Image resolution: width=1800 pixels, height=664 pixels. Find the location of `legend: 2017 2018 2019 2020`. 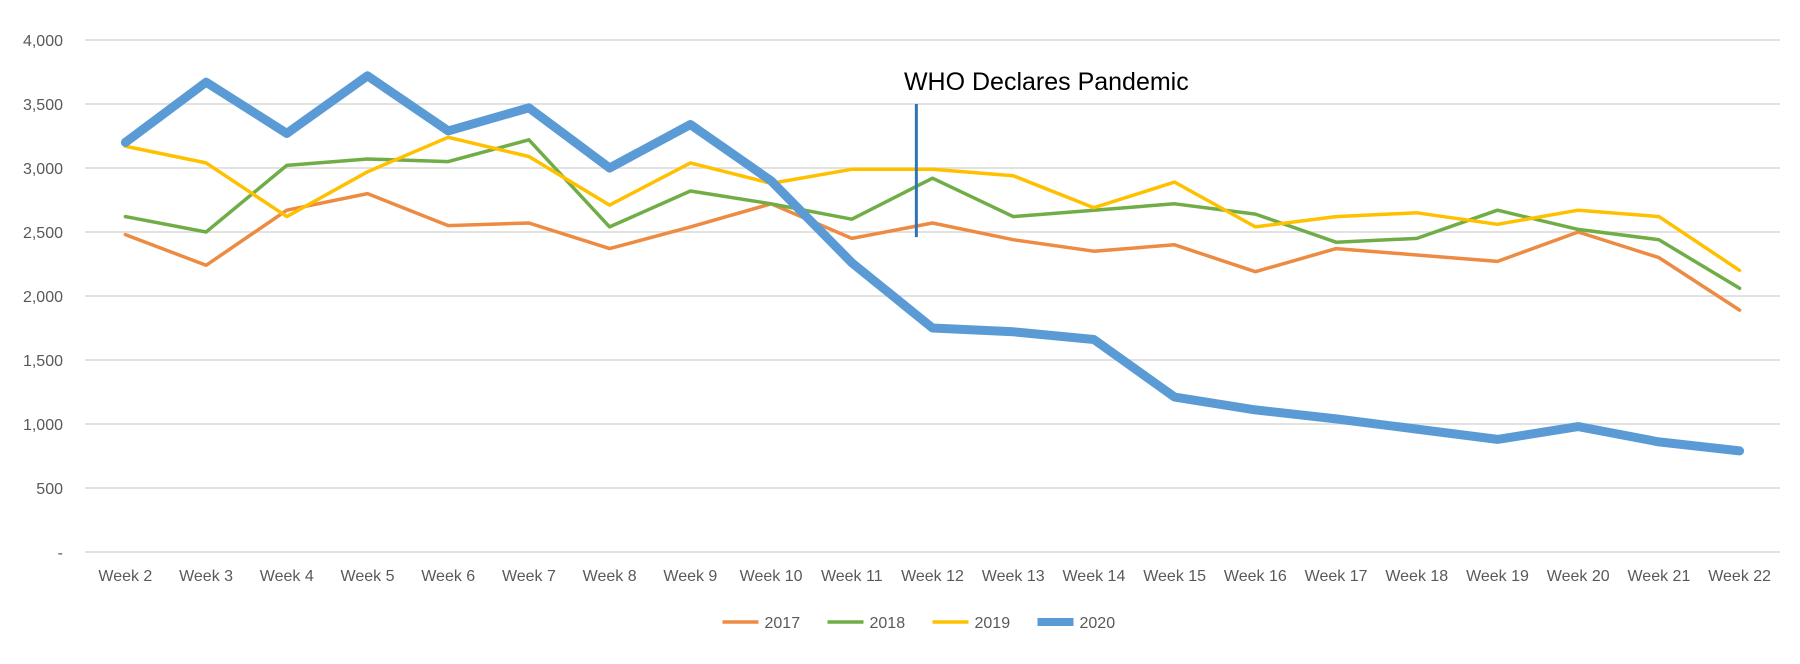

legend: 2017 2018 2019 2020 is located at coordinates (919, 623).